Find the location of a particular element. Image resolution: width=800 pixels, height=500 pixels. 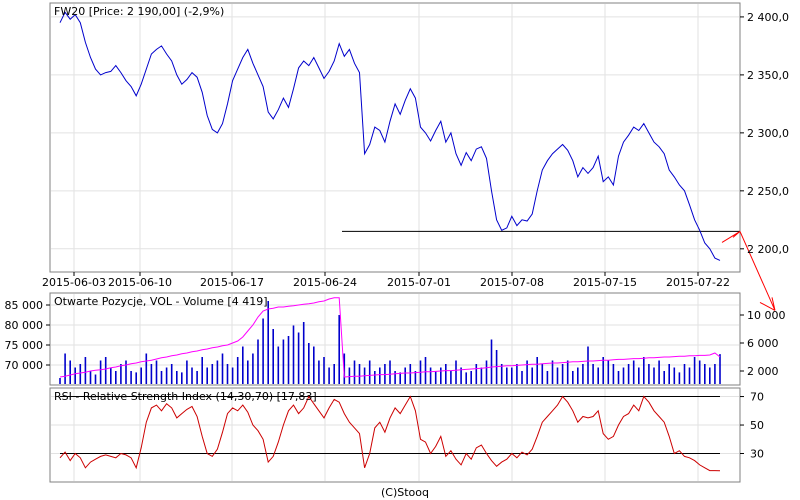

date-x-tick-label: 2015-06-10 is located at coordinates (140, 282).